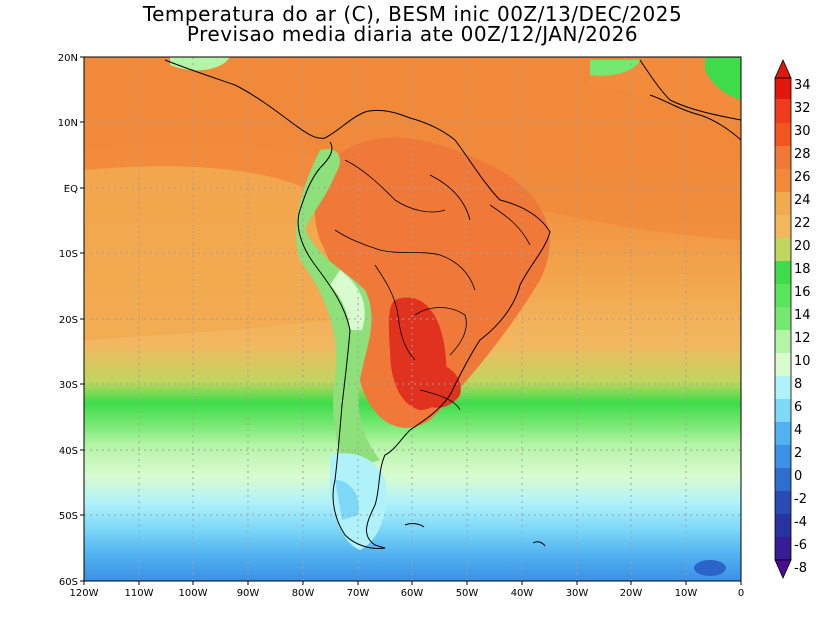 The width and height of the screenshot is (825, 637). I want to click on lon-label: 70W, so click(358, 593).